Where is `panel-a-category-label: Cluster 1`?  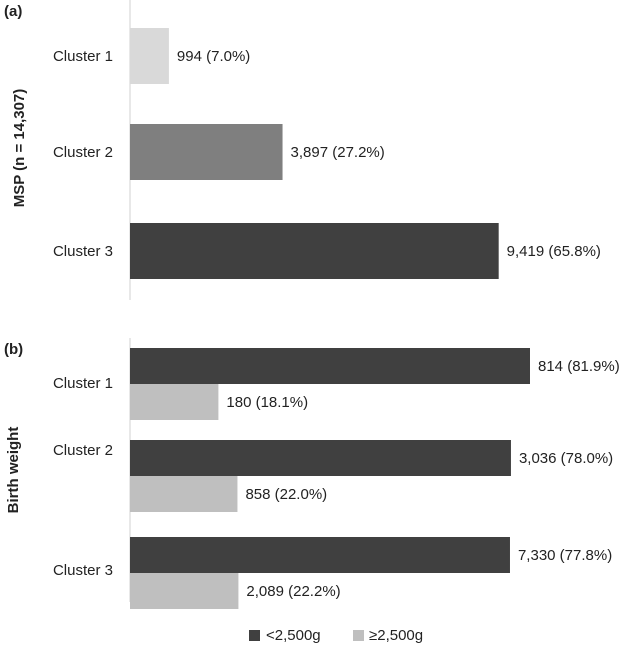
panel-a-category-label: Cluster 1 is located at coordinates (83, 56).